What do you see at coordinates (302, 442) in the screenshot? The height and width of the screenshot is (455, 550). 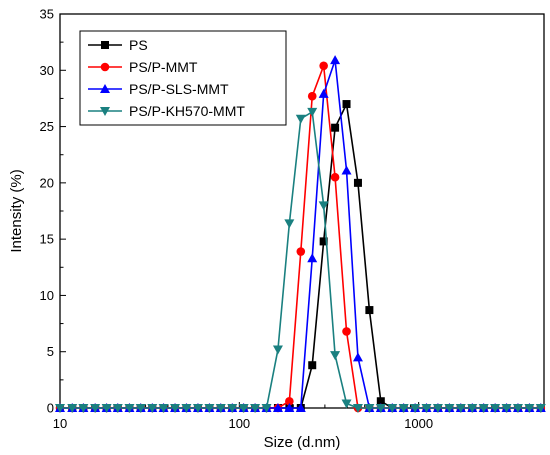 I see `x-axis-label: Size (d.nm)` at bounding box center [302, 442].